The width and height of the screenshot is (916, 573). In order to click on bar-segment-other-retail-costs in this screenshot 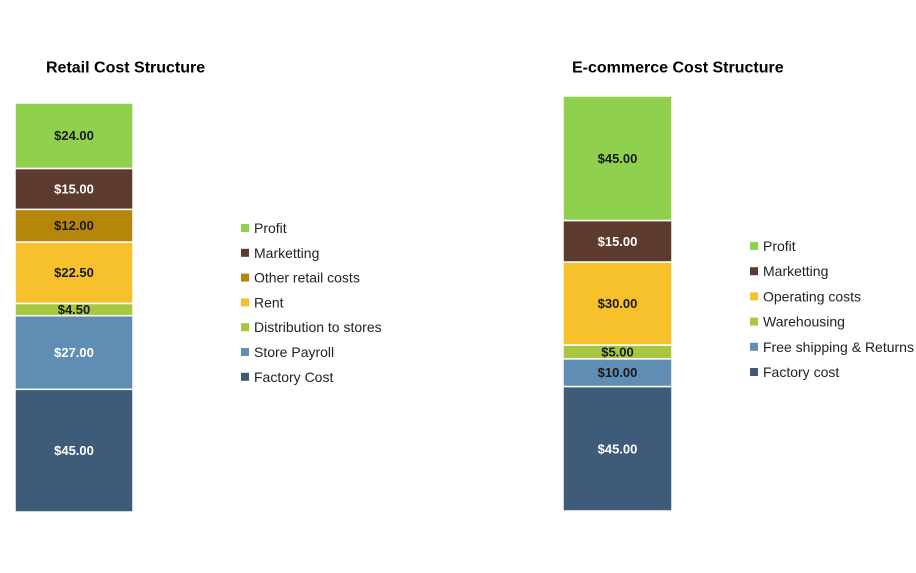, I will do `click(74, 225)`.